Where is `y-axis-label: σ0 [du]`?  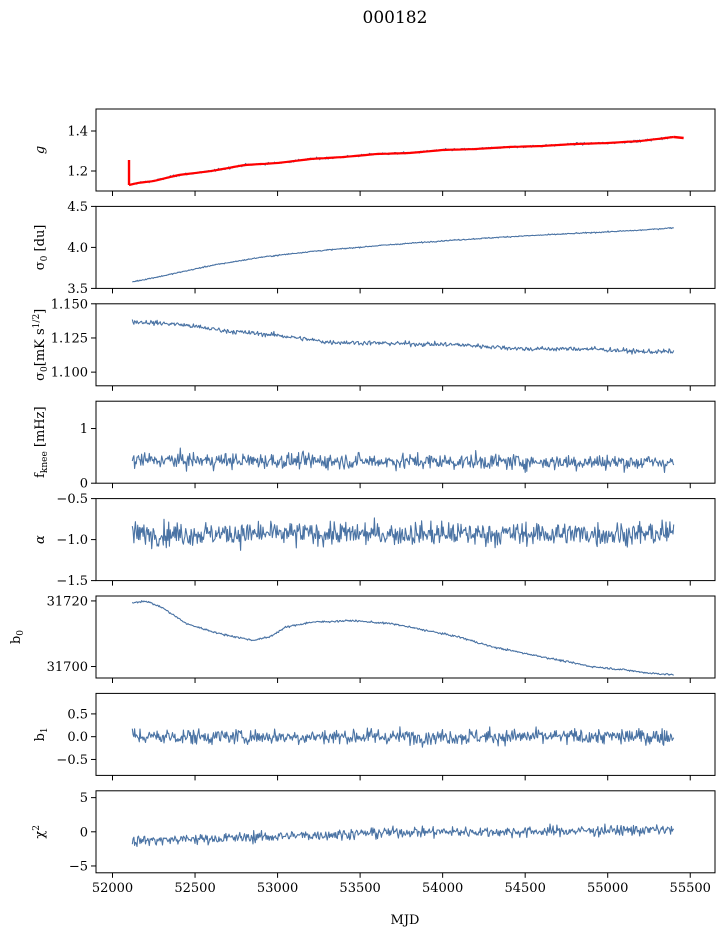 y-axis-label: σ0 [du] is located at coordinates (41, 248).